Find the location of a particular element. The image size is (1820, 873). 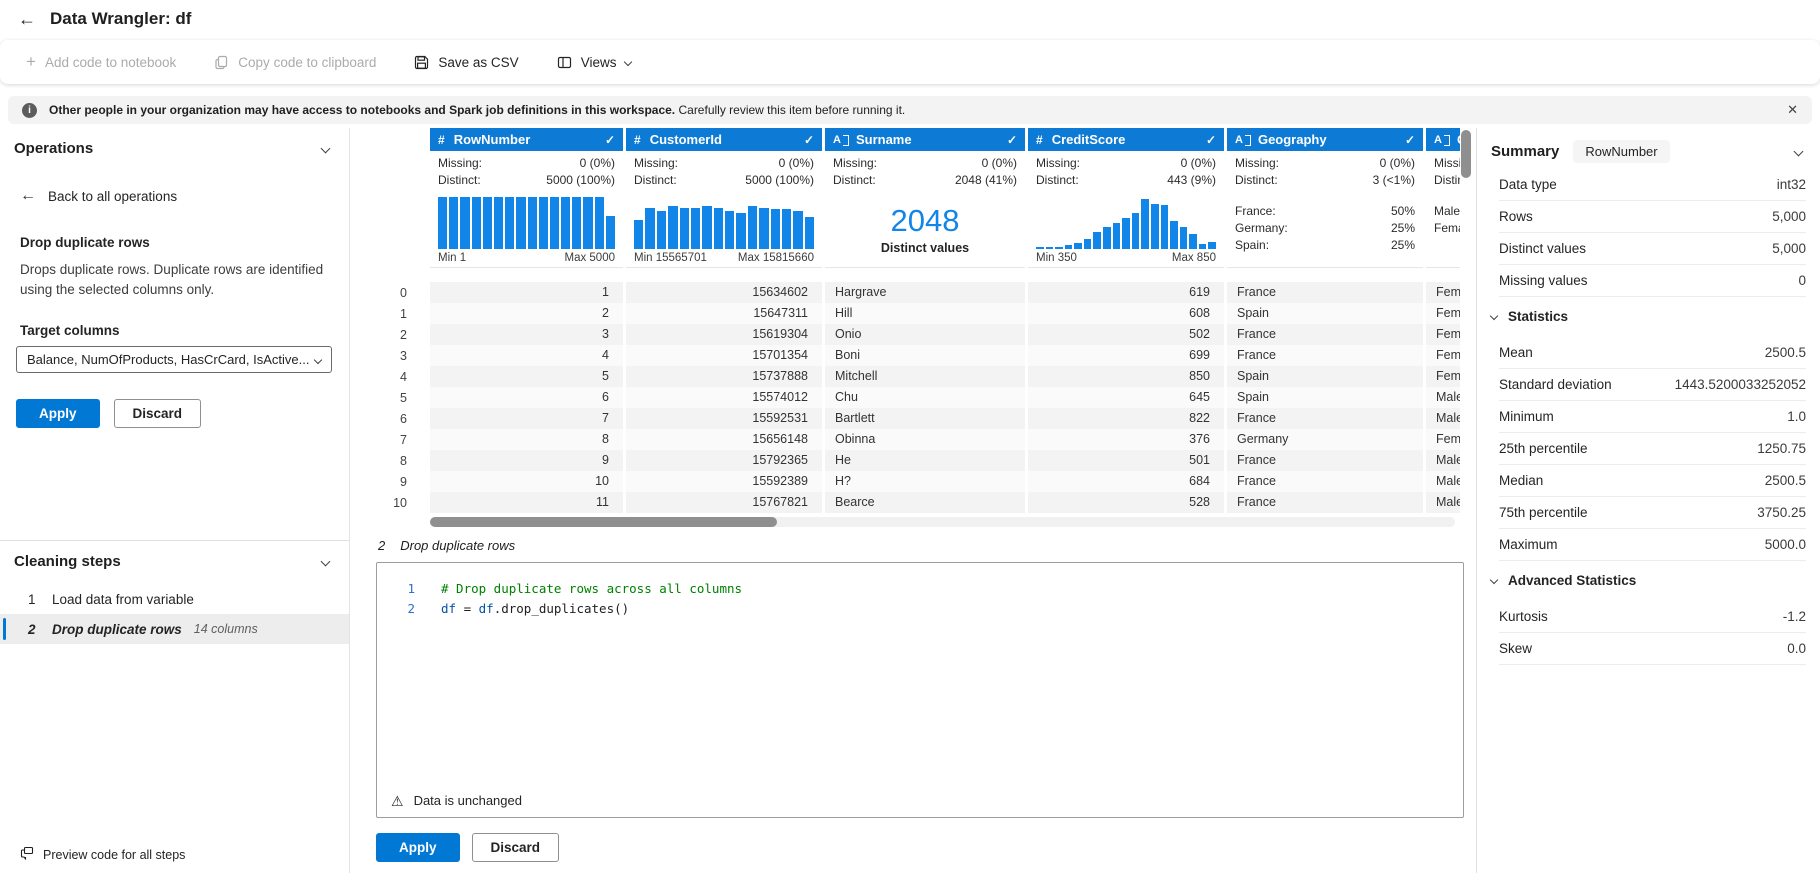

summary-label: Rows is located at coordinates (1516, 216).